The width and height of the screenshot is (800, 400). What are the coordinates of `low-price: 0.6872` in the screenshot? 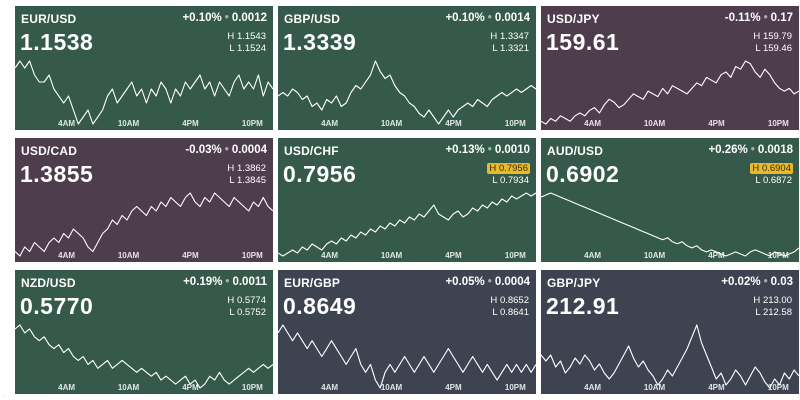 It's located at (777, 180).